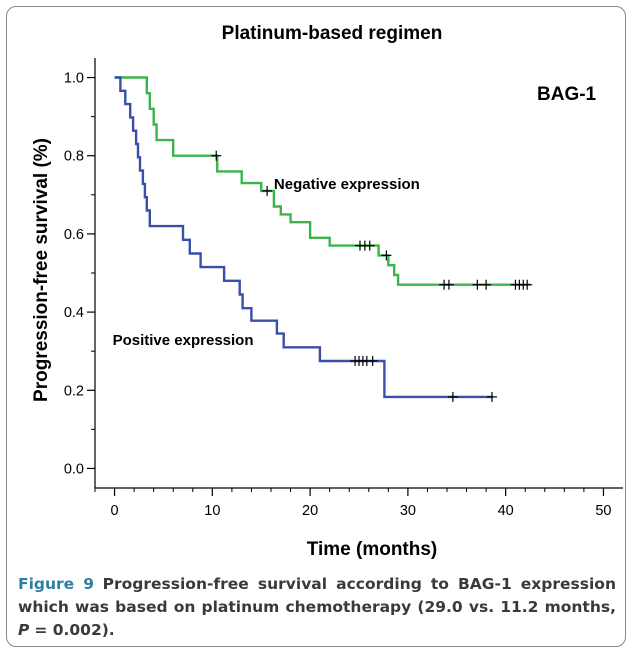 The height and width of the screenshot is (655, 636). I want to click on annotation-positive-expression: Positive expression, so click(183, 340).